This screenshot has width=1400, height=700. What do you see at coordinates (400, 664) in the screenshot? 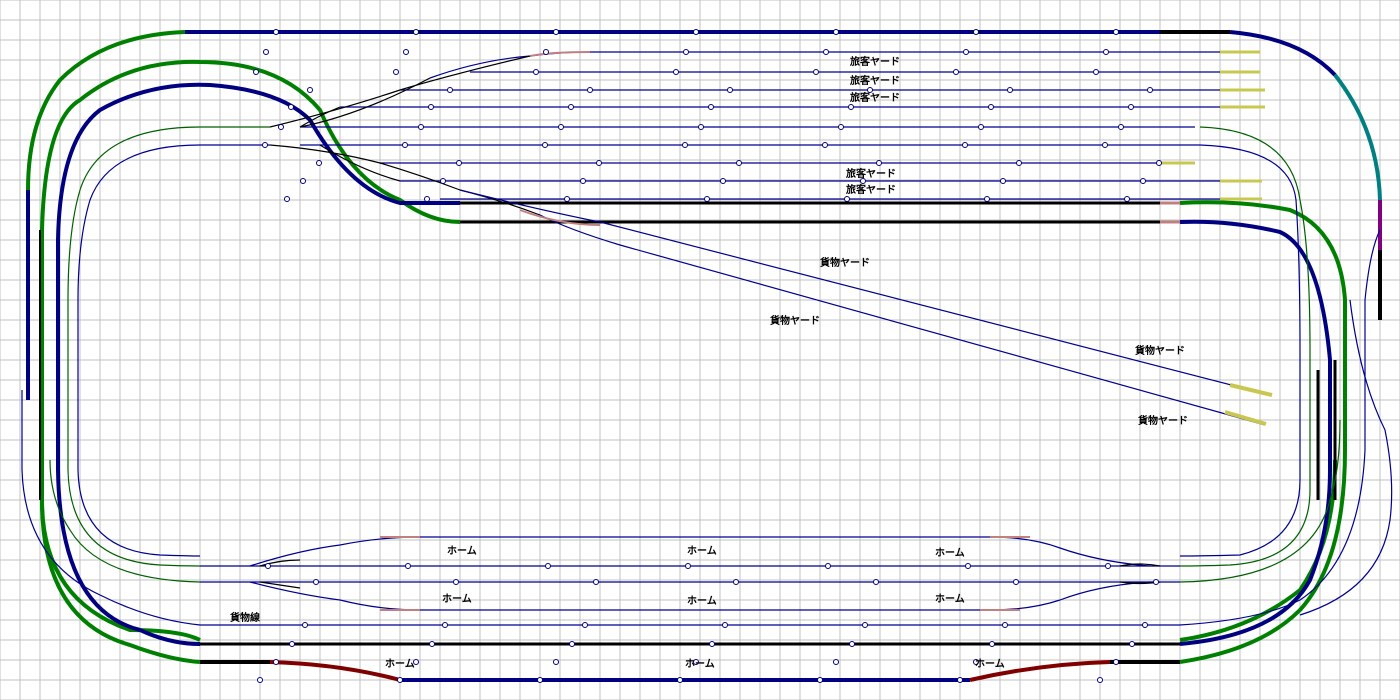
I see `platform-label-bottom-1: ホーム` at bounding box center [400, 664].